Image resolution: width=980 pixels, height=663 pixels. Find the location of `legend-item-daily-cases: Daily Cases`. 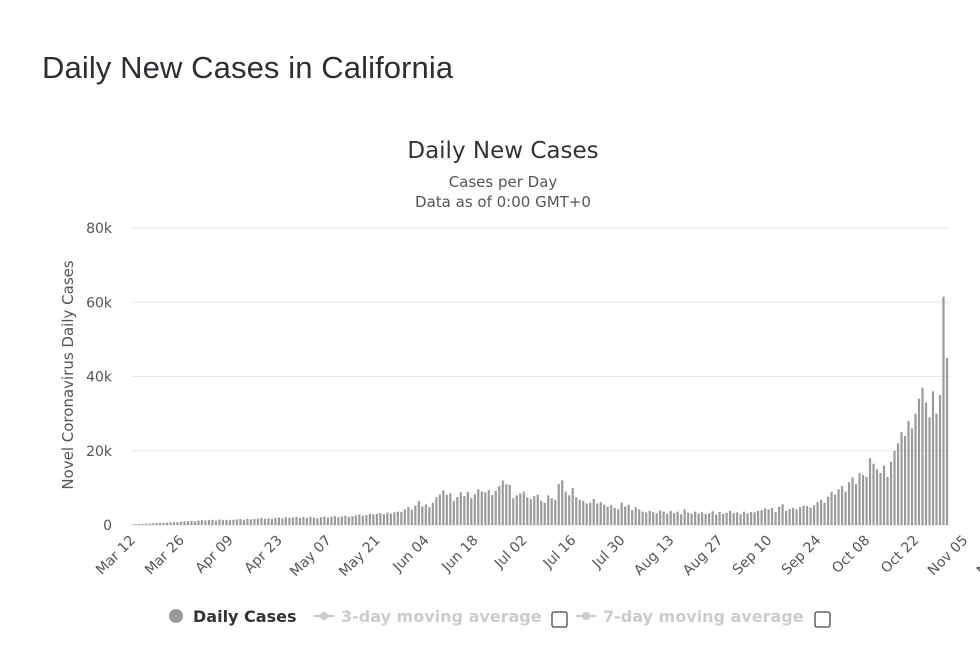

legend-item-daily-cases: Daily Cases is located at coordinates (232, 616).